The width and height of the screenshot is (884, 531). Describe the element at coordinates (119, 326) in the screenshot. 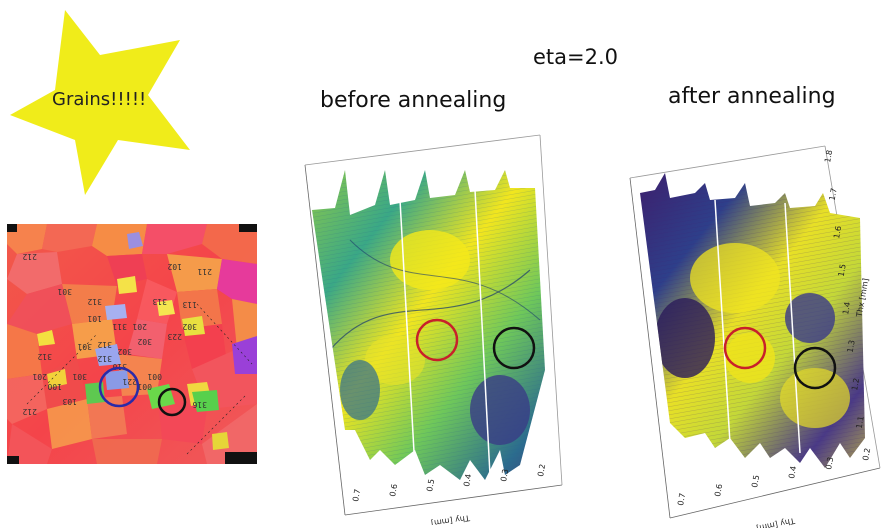

I see `grain-label: 311` at that location.